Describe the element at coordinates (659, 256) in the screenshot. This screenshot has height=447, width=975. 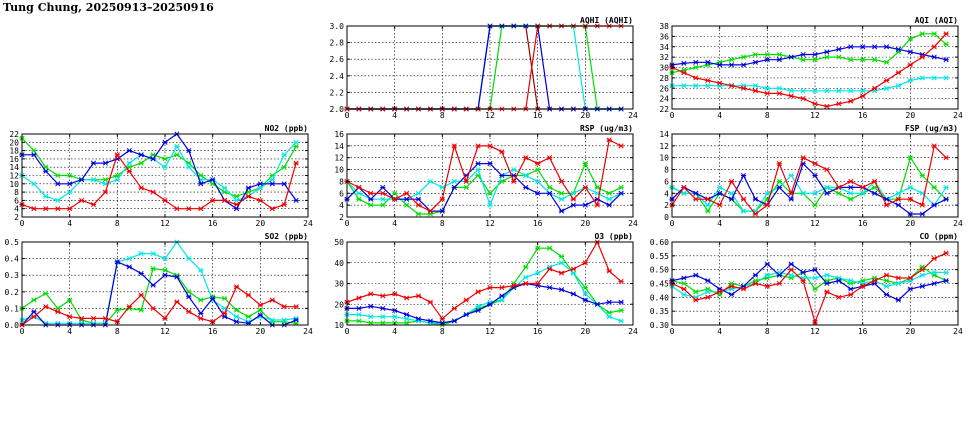
I see `y-tick-label: 0.55` at that location.